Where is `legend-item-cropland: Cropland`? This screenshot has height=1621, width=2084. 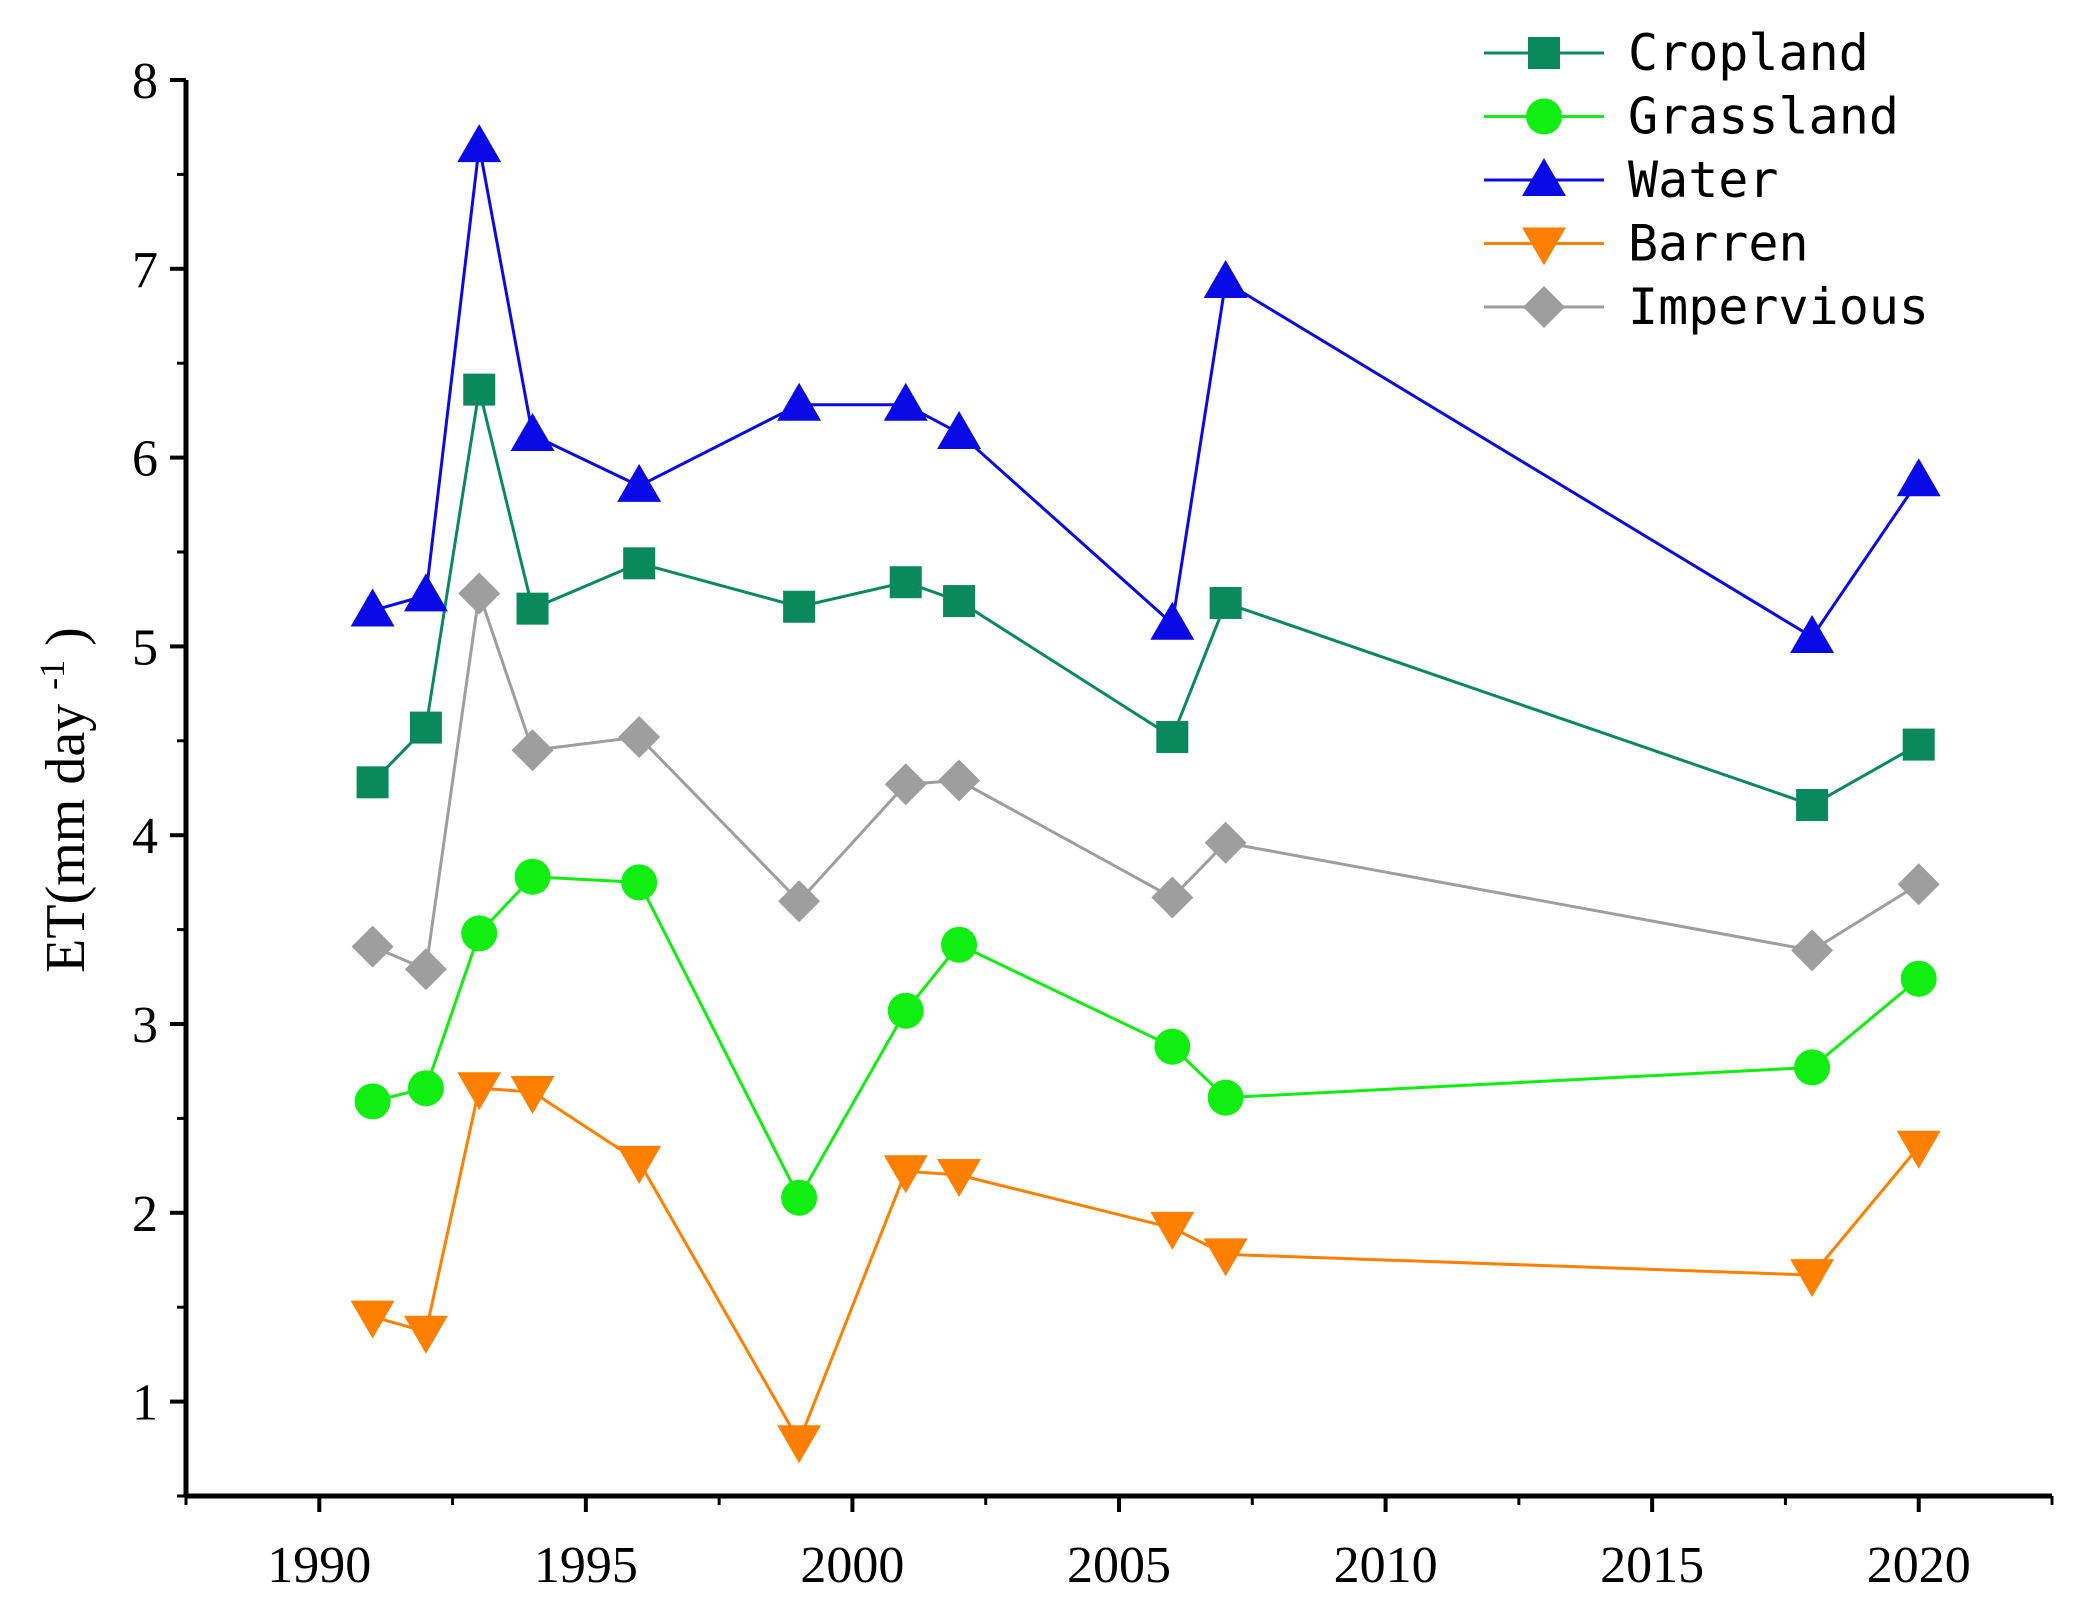 legend-item-cropland: Cropland is located at coordinates (1676, 53).